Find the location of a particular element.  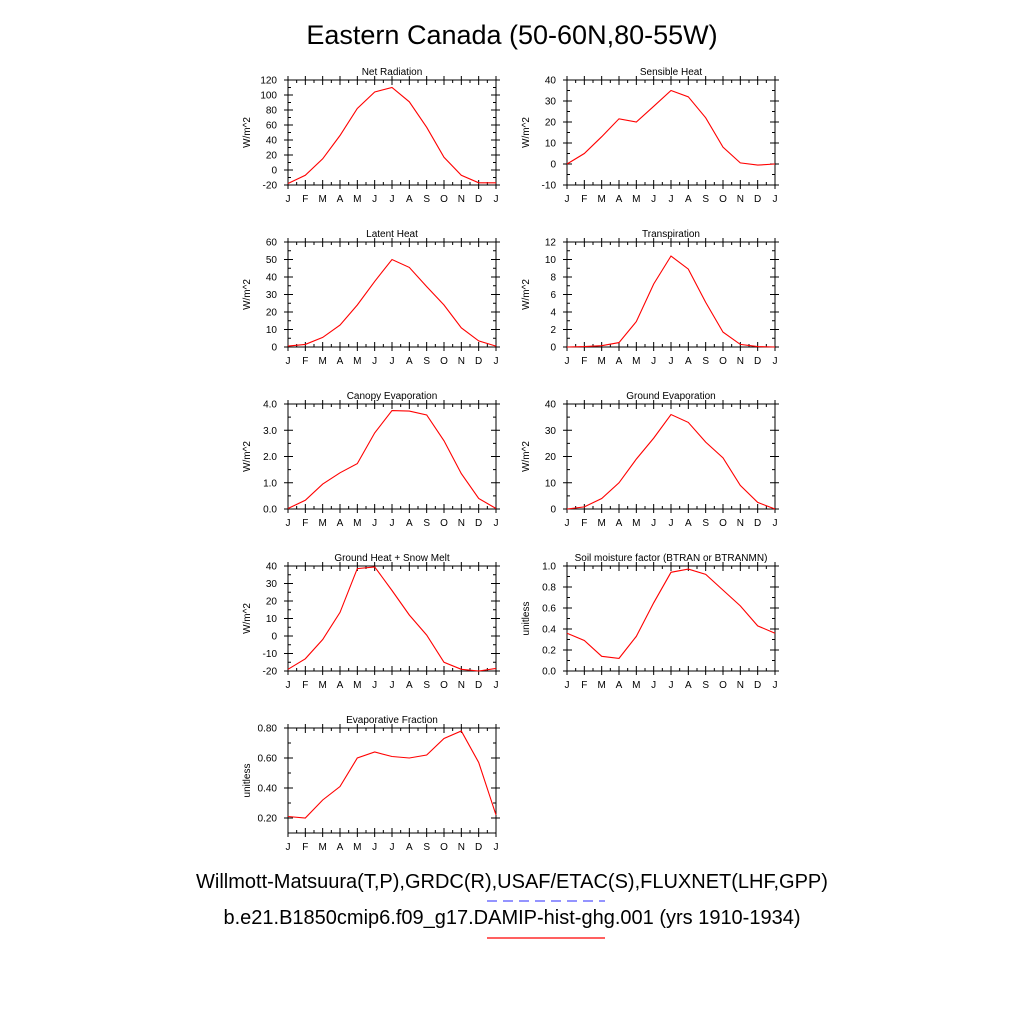

panel-title: Ground Heat + Snow Melt is located at coordinates (392, 558).